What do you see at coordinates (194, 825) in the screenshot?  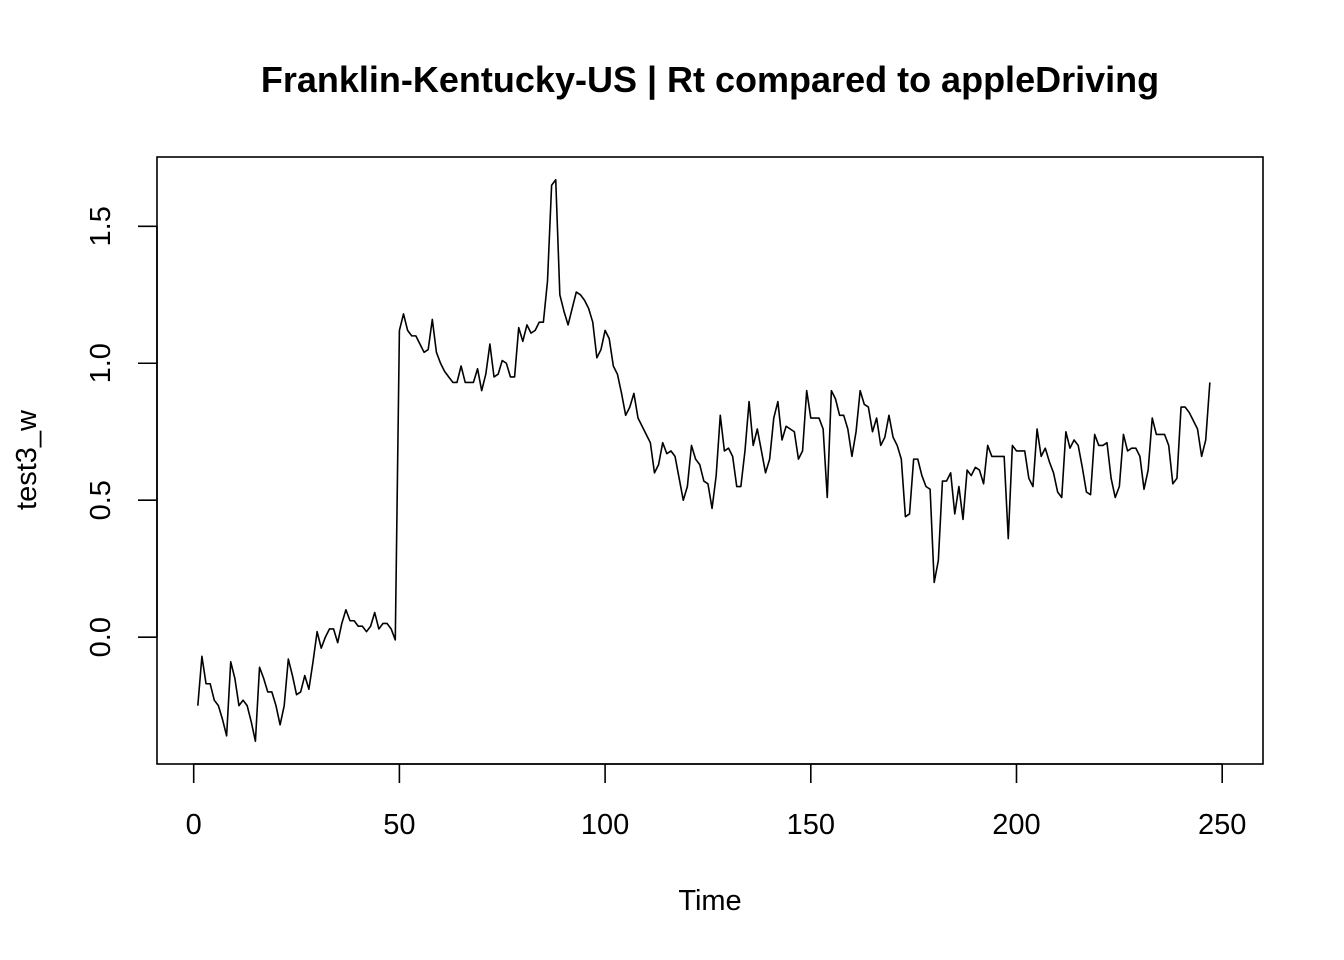 I see `x-tick-label: 0` at bounding box center [194, 825].